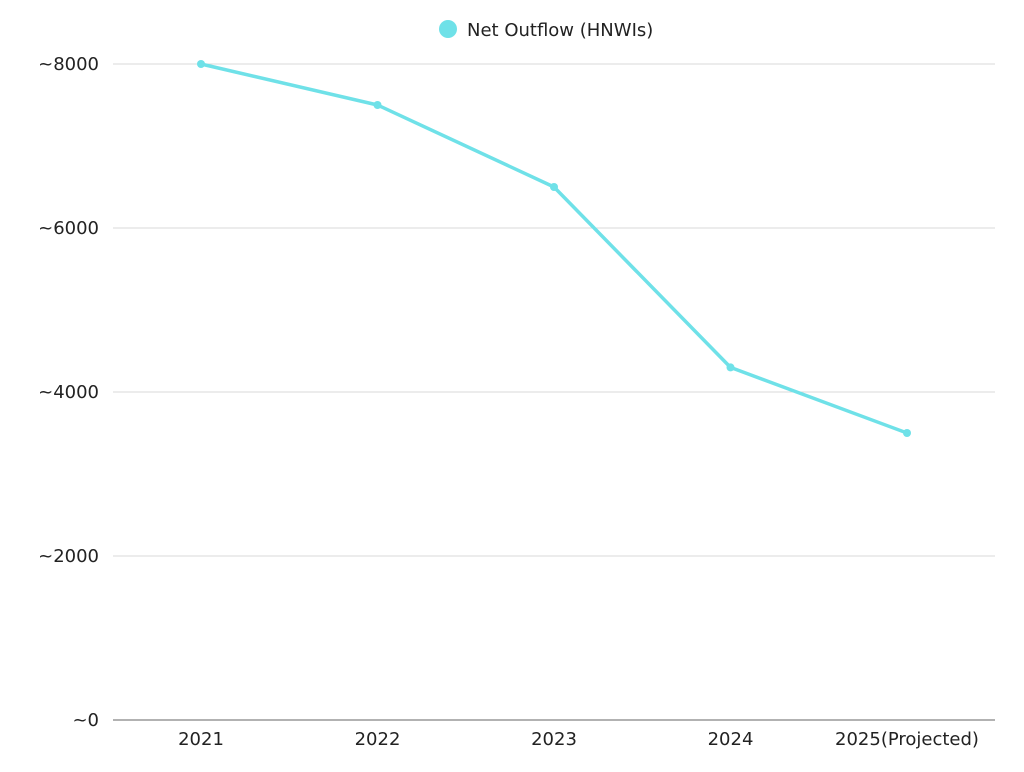 This screenshot has height=772, width=1024. I want to click on y-tick-label: ~2000, so click(68, 556).